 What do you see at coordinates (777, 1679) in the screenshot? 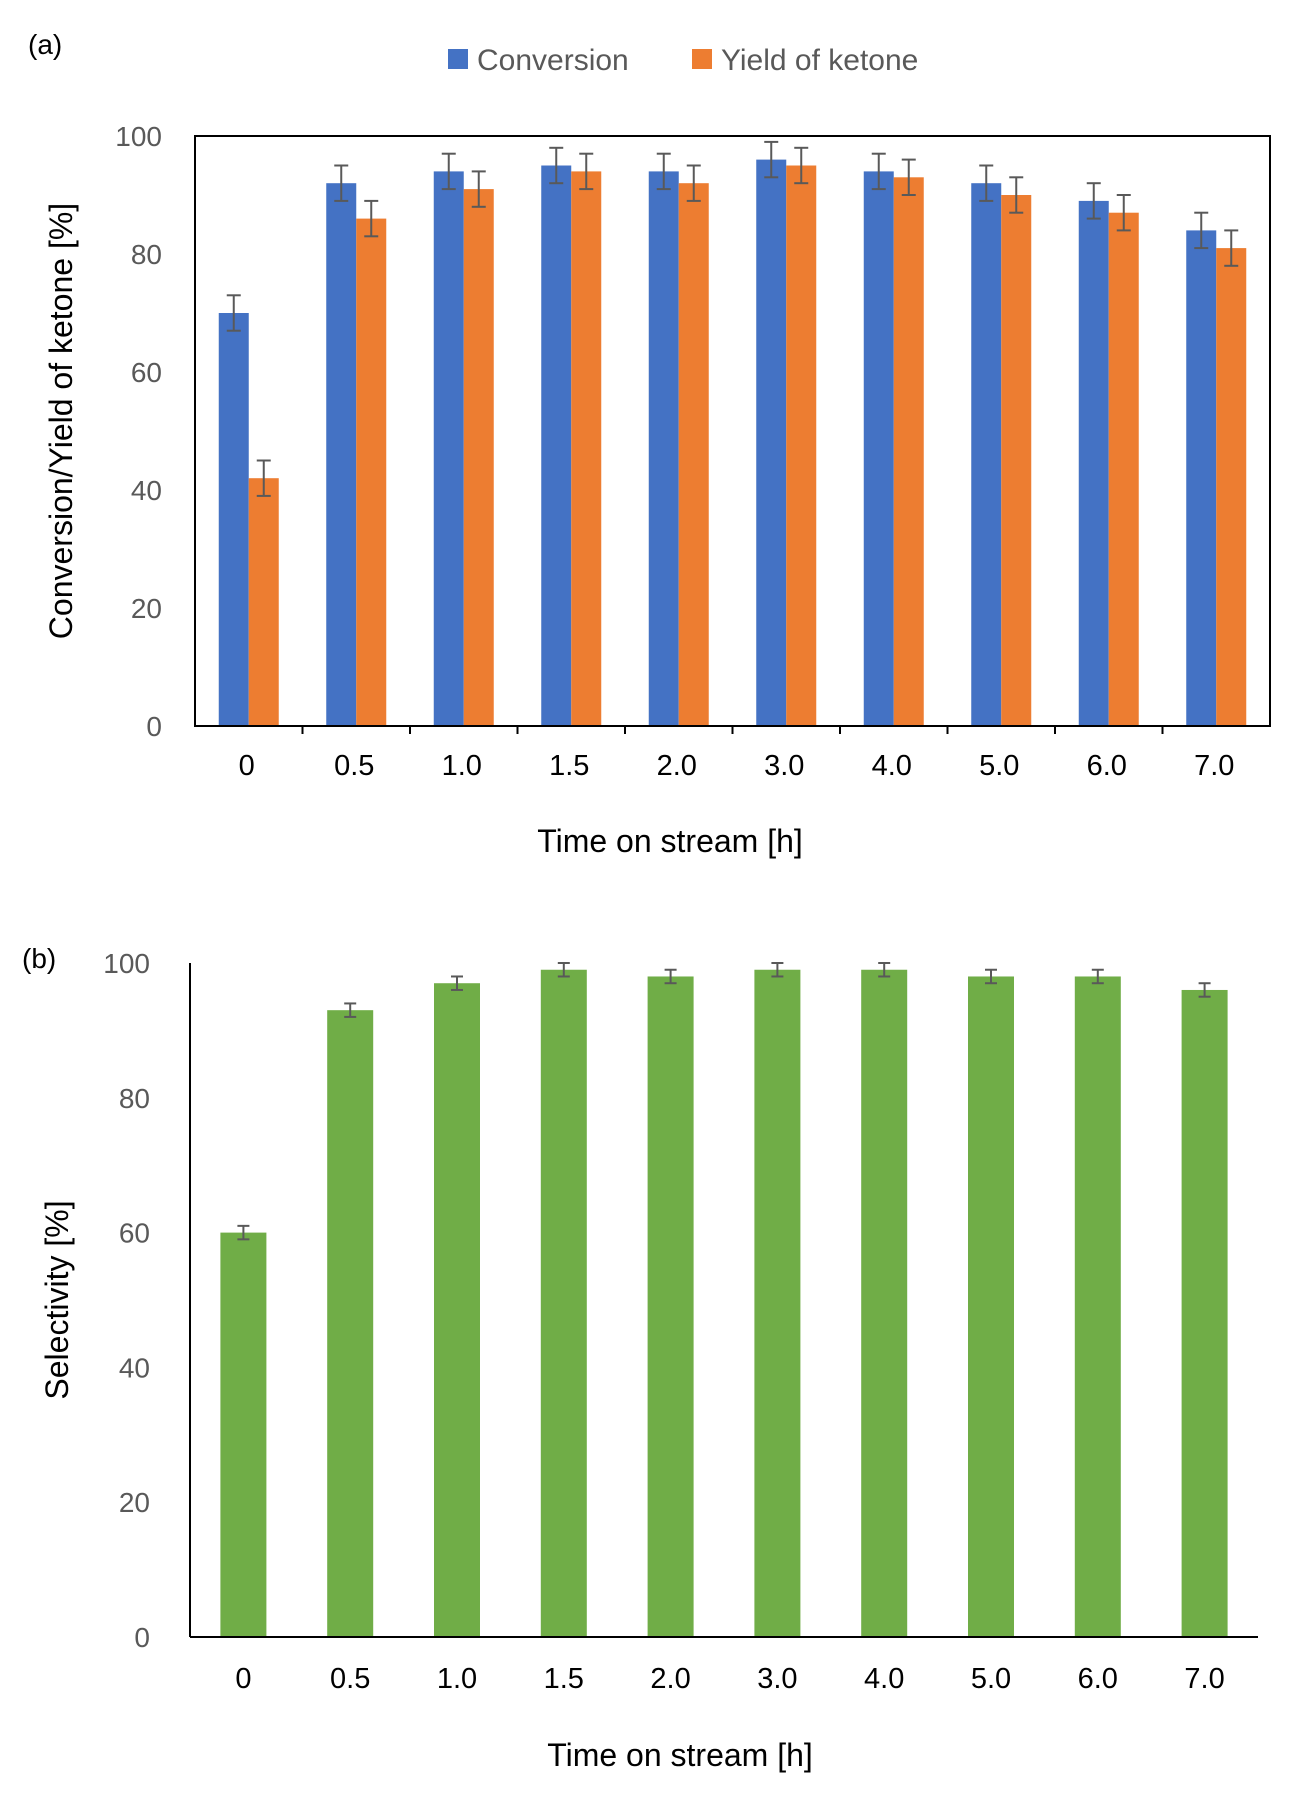
I see `panel-b-x-tick-label: 3.0` at bounding box center [777, 1679].